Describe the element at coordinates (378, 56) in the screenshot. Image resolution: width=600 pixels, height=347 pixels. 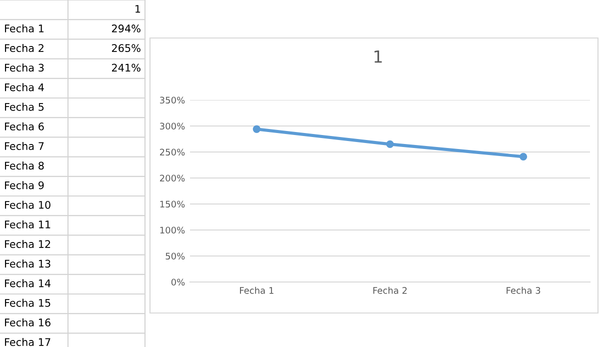
I see `text: 1` at that location.